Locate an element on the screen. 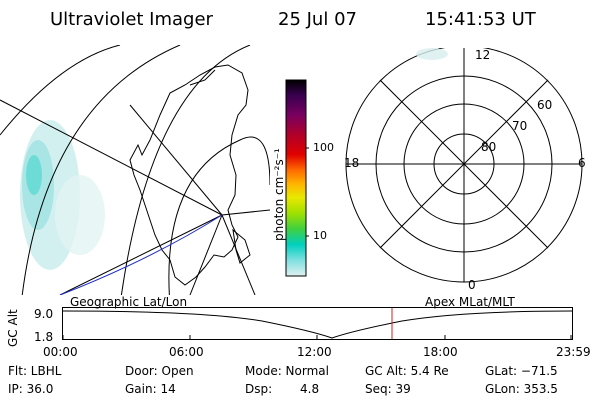 The image size is (600, 400). mlt-label-0: 0 is located at coordinates (472, 285).